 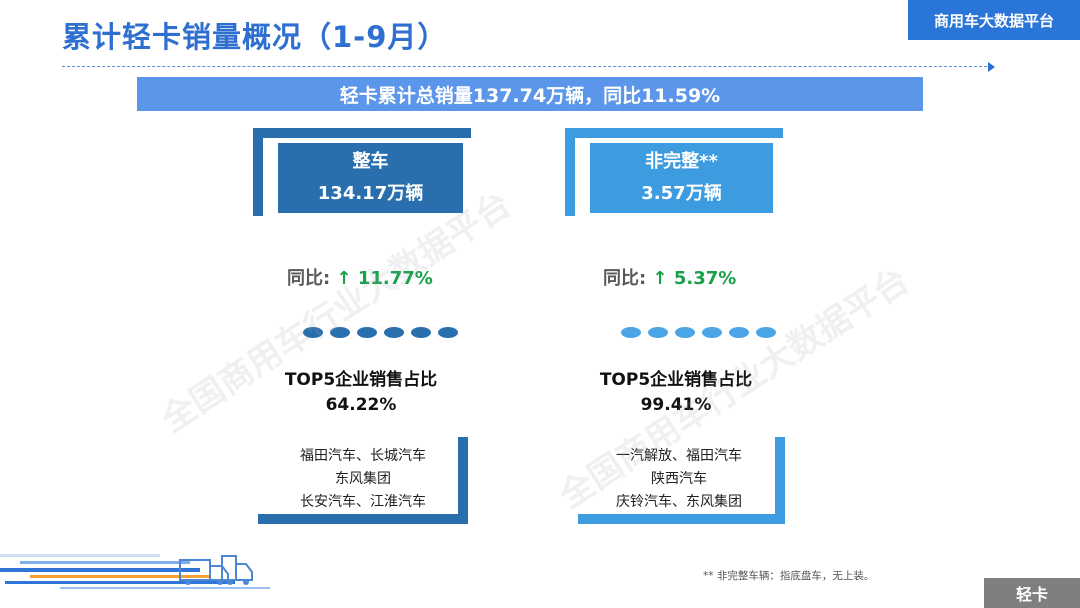 I want to click on company-frame-complete, so click(x=363, y=480).